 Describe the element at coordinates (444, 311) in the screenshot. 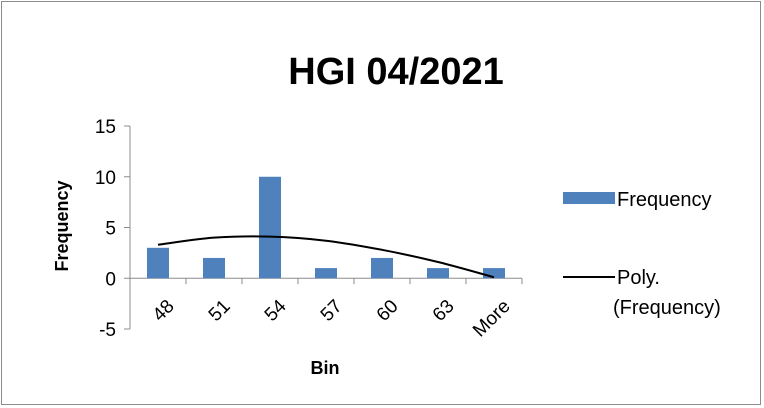

I see `x-tick-label: 63` at that location.